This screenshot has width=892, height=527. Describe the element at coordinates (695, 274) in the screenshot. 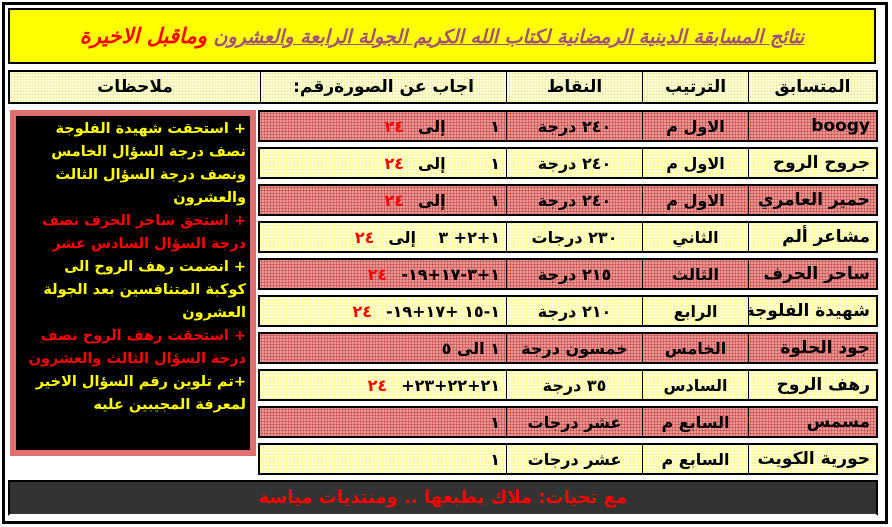

I see `rank: الثالث` at that location.